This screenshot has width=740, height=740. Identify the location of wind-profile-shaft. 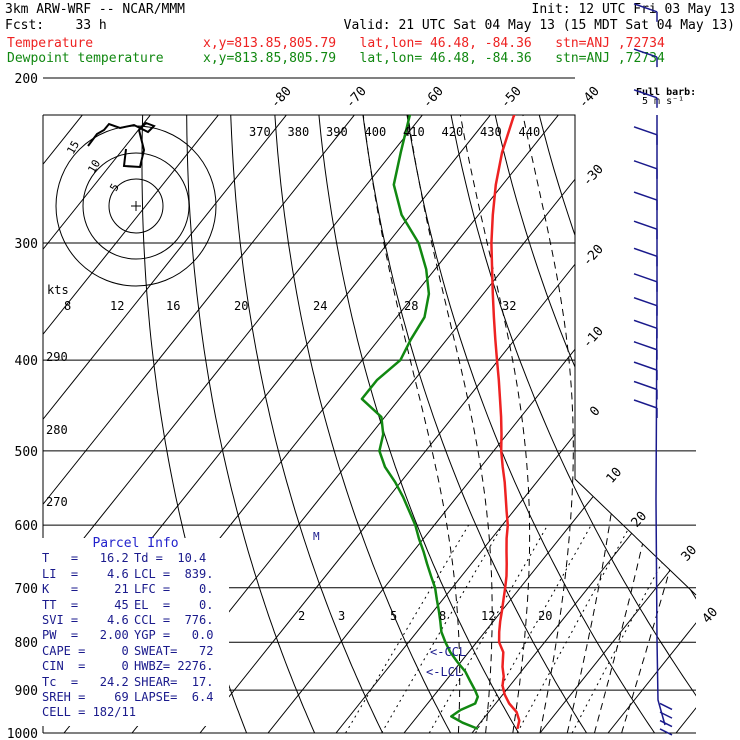
(660, 420).